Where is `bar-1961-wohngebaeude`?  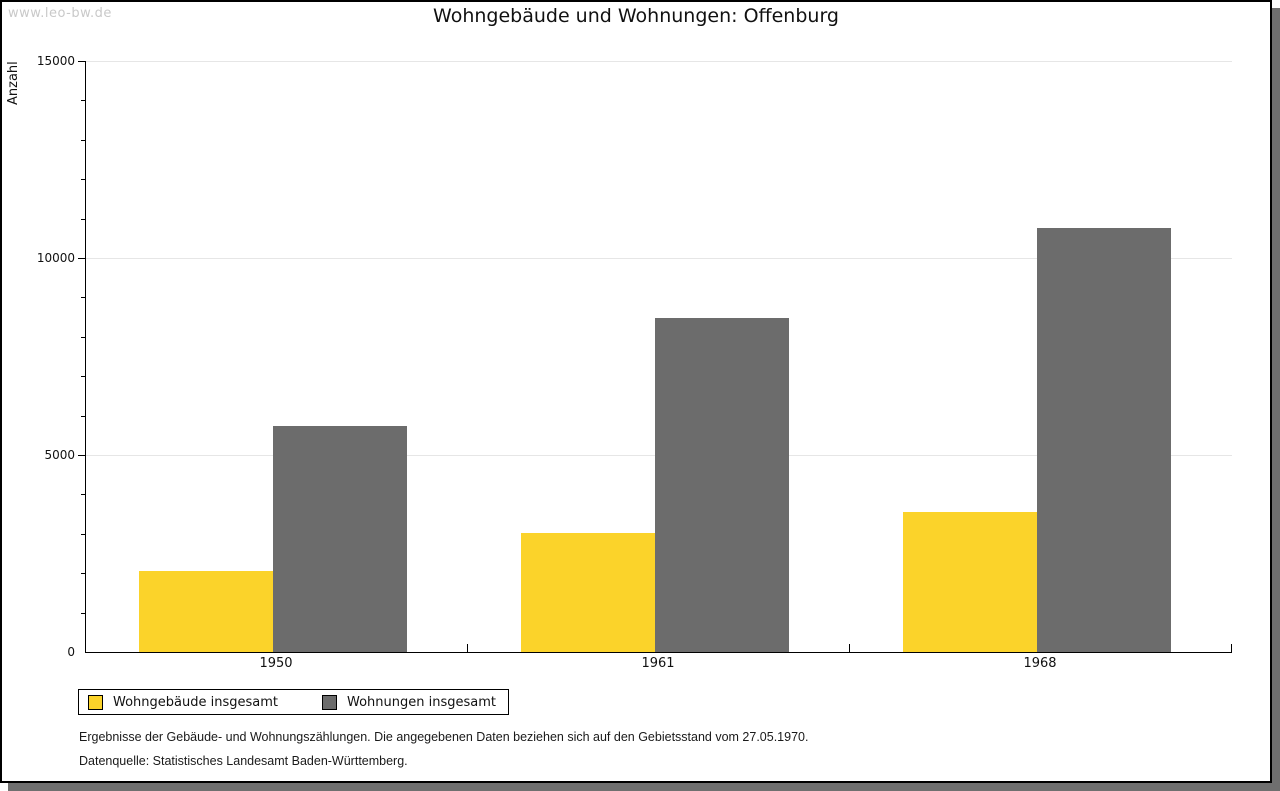 bar-1961-wohngebaeude is located at coordinates (588, 592).